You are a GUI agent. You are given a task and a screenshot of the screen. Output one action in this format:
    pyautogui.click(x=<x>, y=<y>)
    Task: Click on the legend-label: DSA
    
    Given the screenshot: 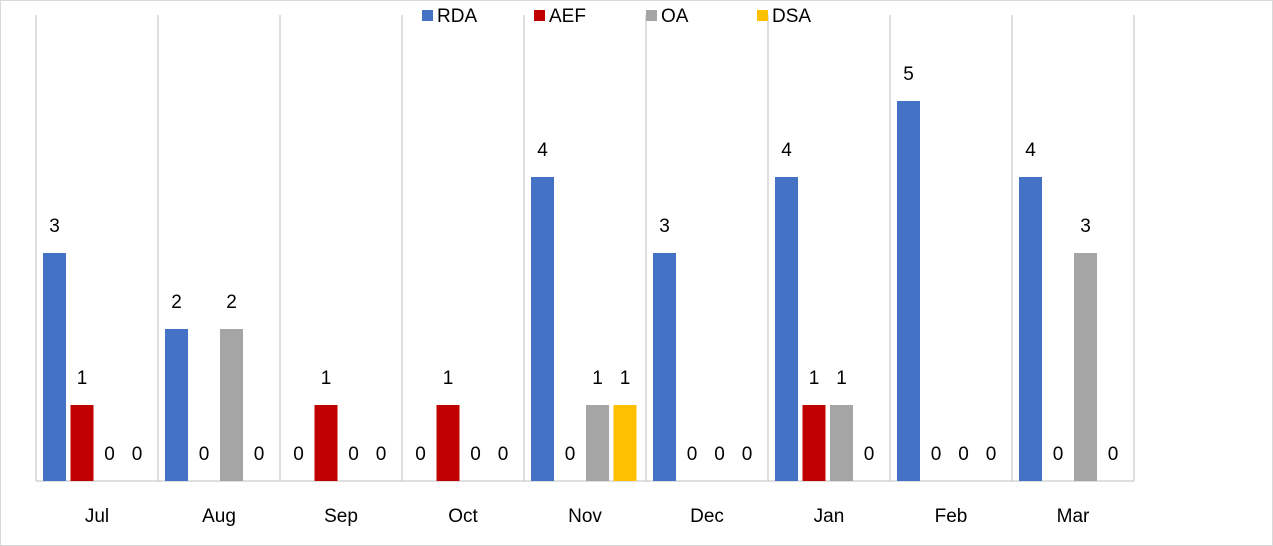 What is the action you would take?
    pyautogui.click(x=791, y=16)
    